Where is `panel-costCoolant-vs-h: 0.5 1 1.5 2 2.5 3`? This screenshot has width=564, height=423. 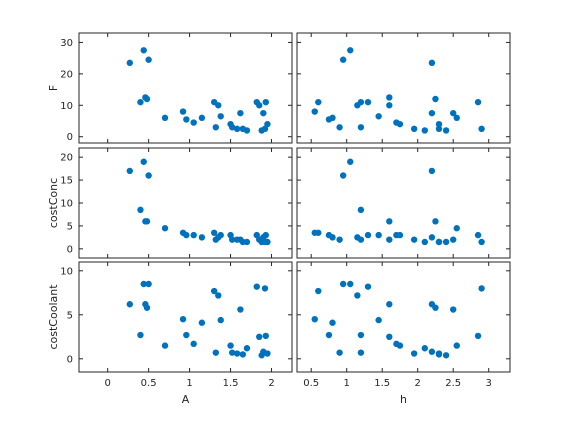
panel-costCoolant-vs-h: 0.5 1 1.5 2 2.5 3 is located at coordinates (403, 325).